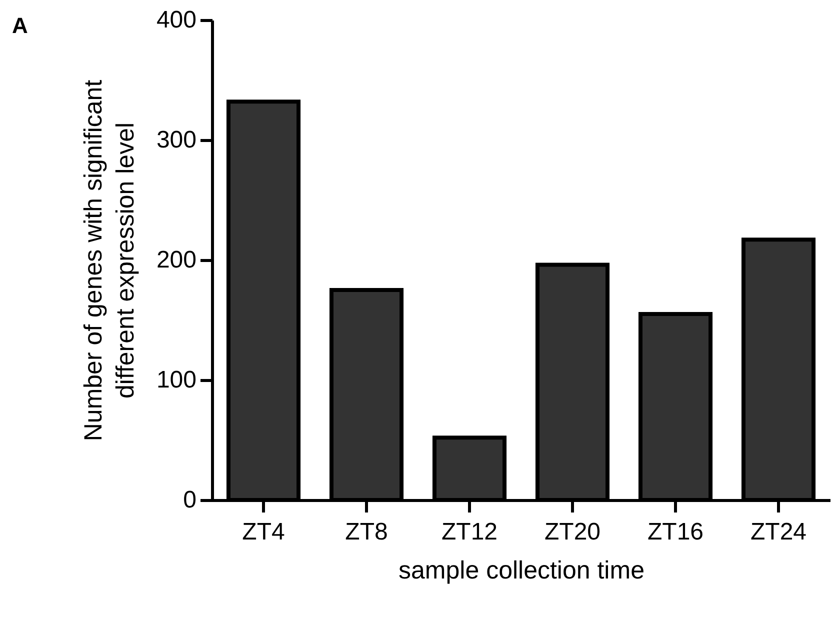 The width and height of the screenshot is (833, 617). What do you see at coordinates (176, 380) in the screenshot?
I see `y-tick-label: 100` at bounding box center [176, 380].